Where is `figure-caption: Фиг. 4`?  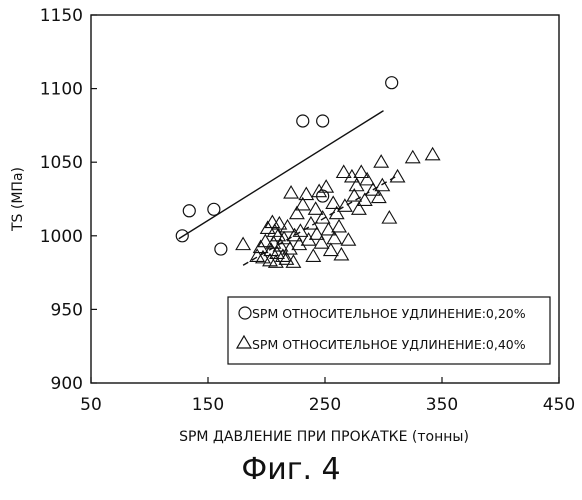
figure-caption: Фиг. 4 is located at coordinates (291, 469).